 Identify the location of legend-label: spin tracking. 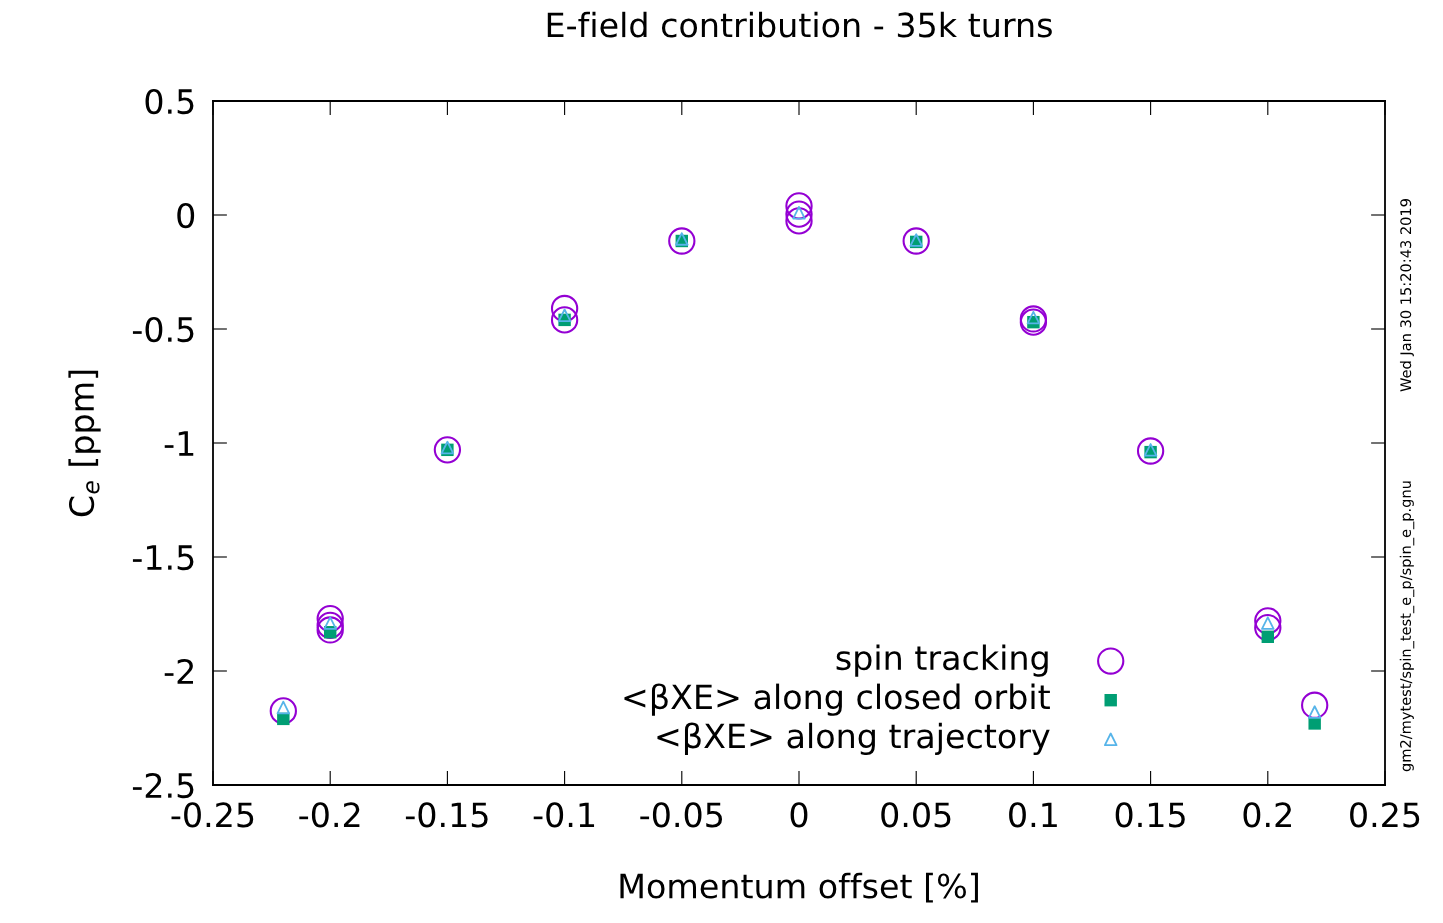
(942, 660).